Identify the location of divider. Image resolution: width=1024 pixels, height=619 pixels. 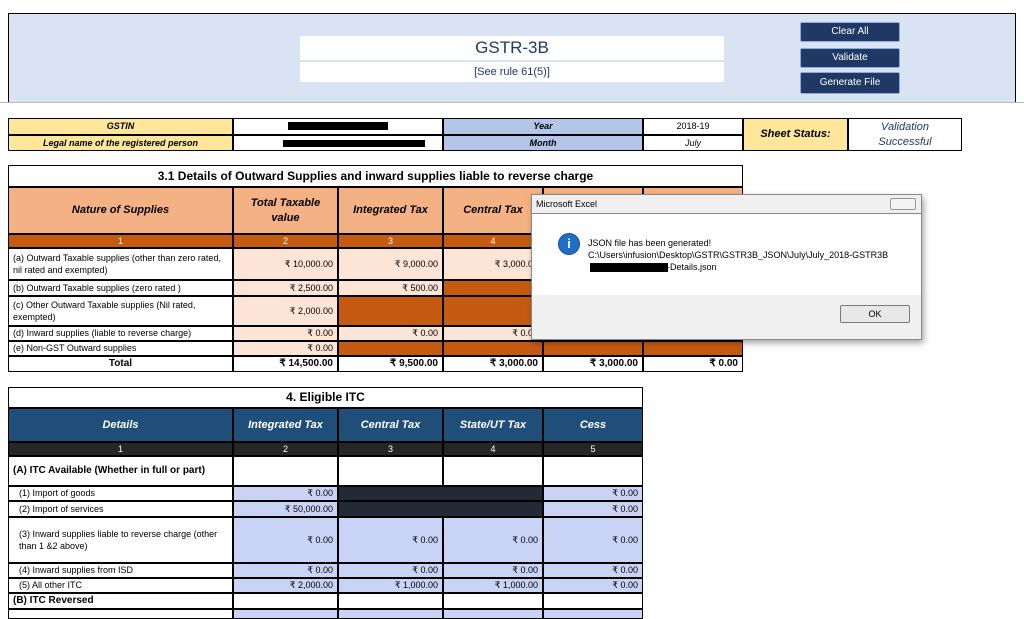
(512, 102).